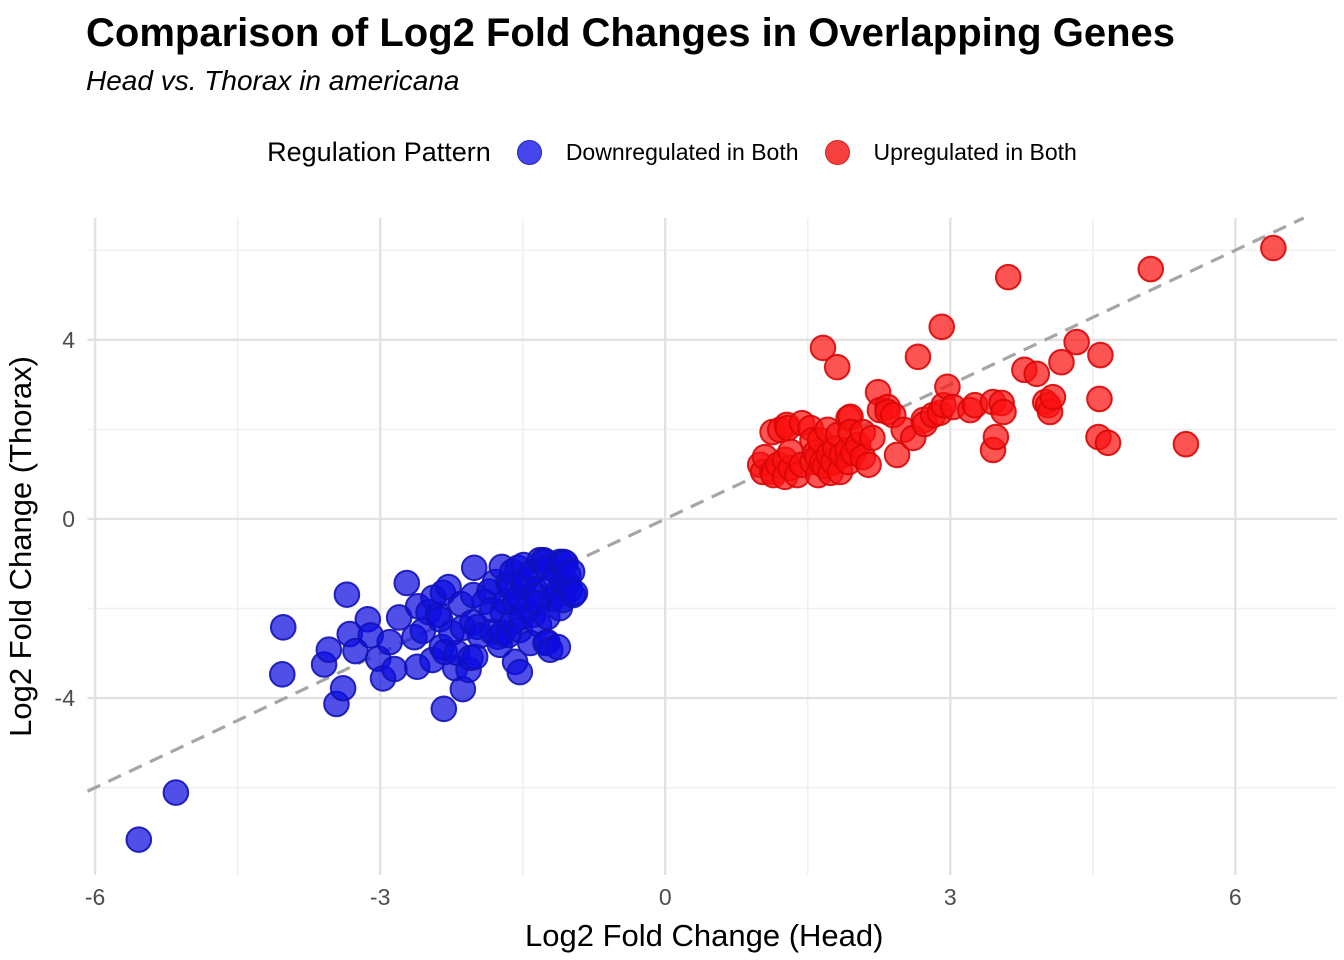 The width and height of the screenshot is (1344, 960). What do you see at coordinates (665, 897) in the screenshot?
I see `x-tick-label: 0` at bounding box center [665, 897].